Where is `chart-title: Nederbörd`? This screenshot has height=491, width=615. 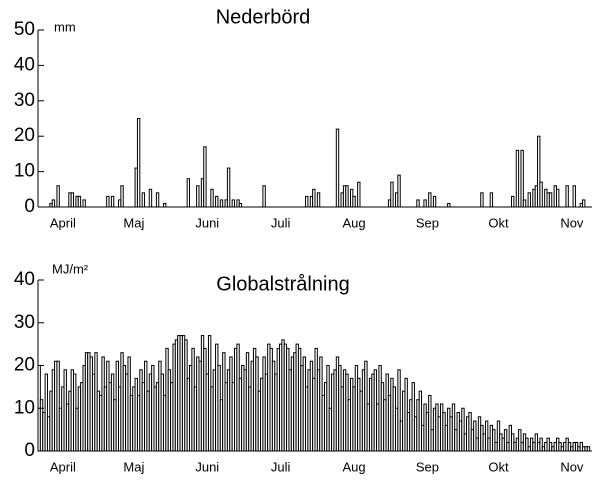
chart-title: Nederbörd is located at coordinates (263, 17).